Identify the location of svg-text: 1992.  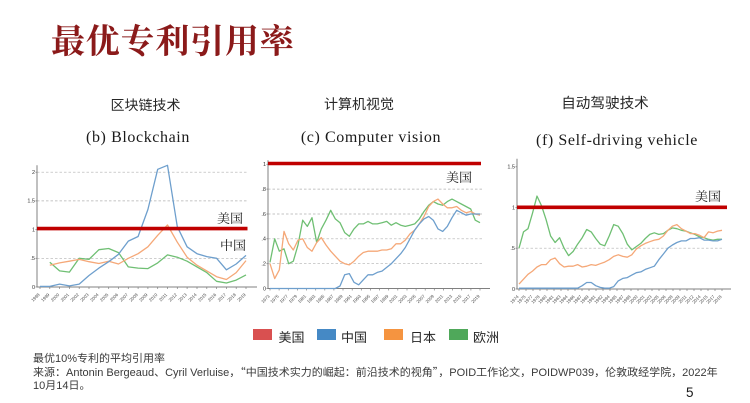
(598, 299).